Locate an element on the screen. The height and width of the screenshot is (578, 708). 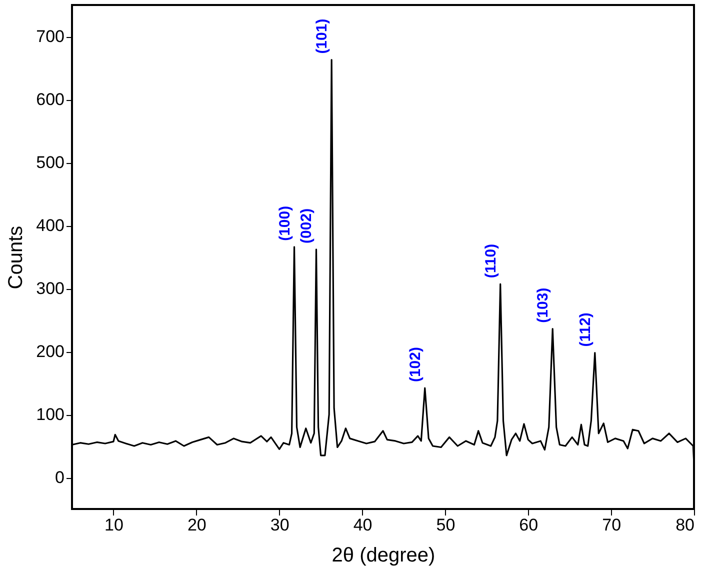
x-tick-label: 80 is located at coordinates (685, 525).